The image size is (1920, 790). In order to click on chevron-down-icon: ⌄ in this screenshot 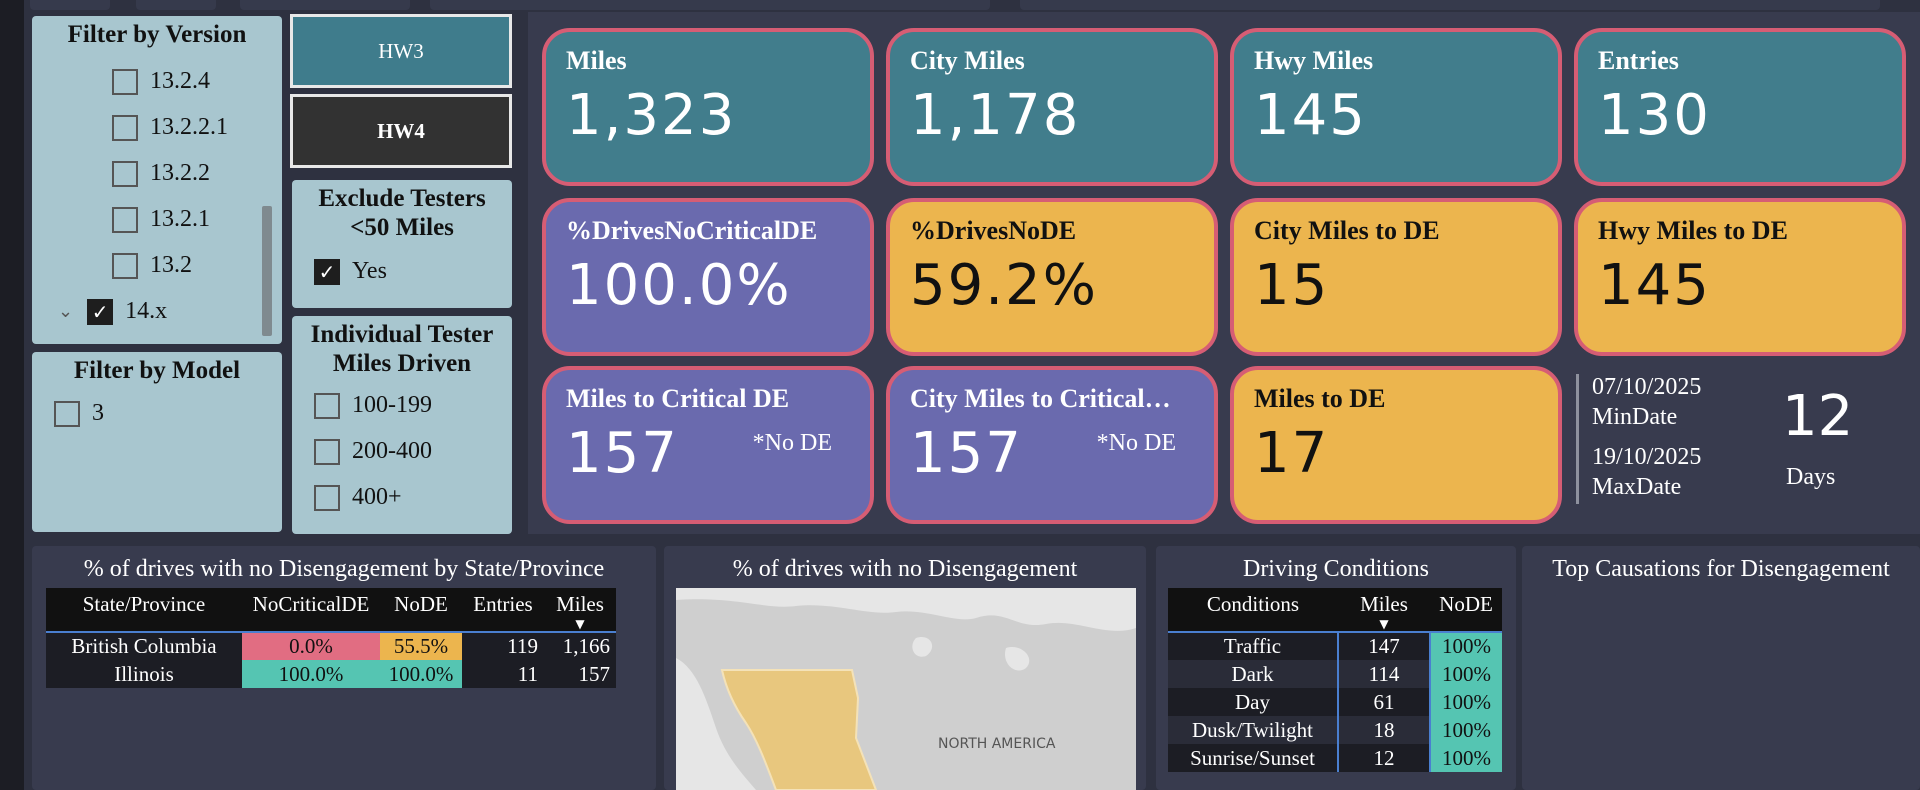, I will do `click(66, 311)`.